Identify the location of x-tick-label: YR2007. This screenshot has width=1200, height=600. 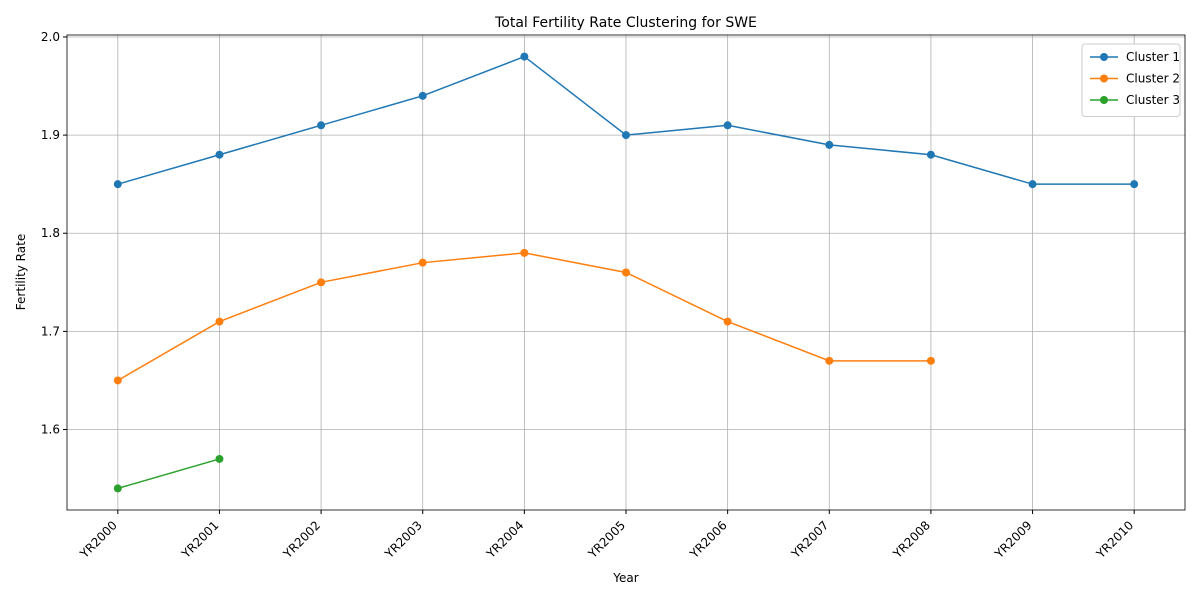
(809, 539).